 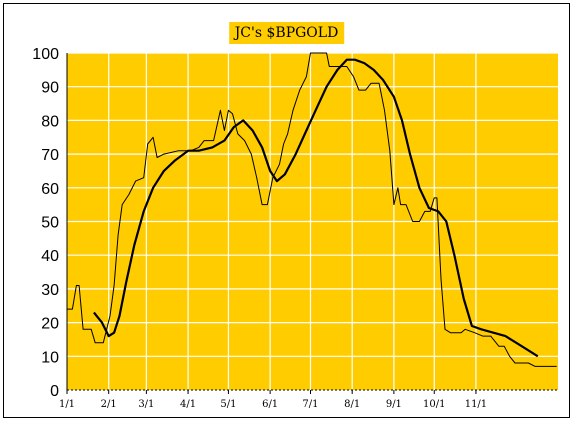 I want to click on x-tick-label: 1/1, so click(x=67, y=404).